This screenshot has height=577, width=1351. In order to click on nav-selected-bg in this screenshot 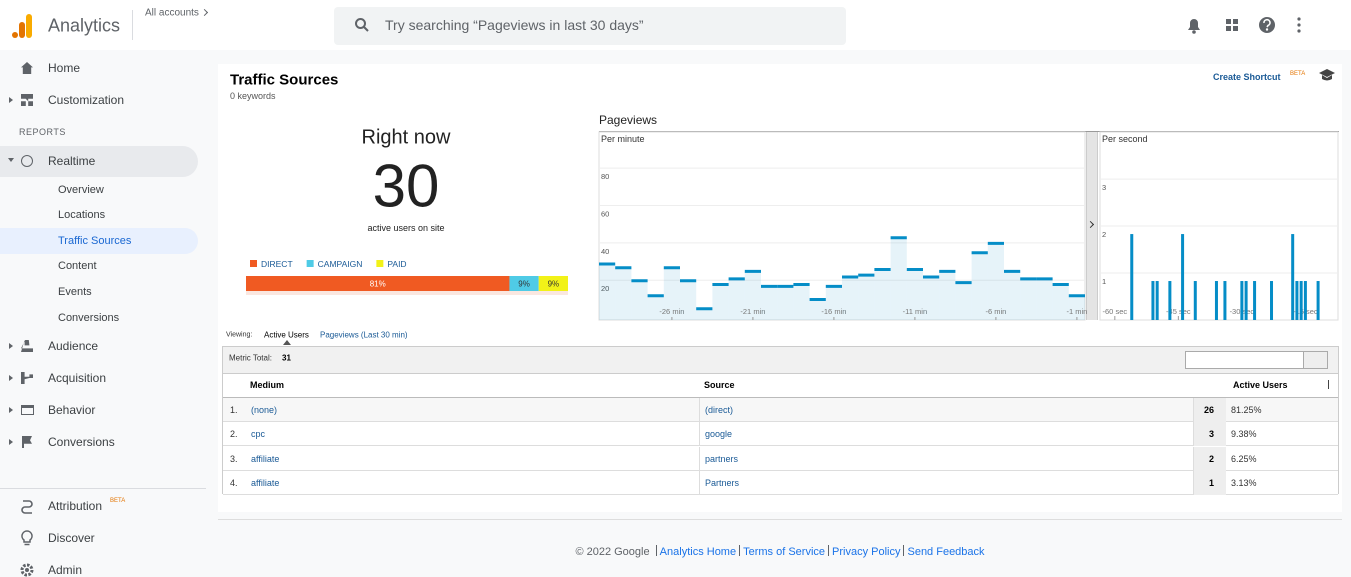, I will do `click(99, 241)`.